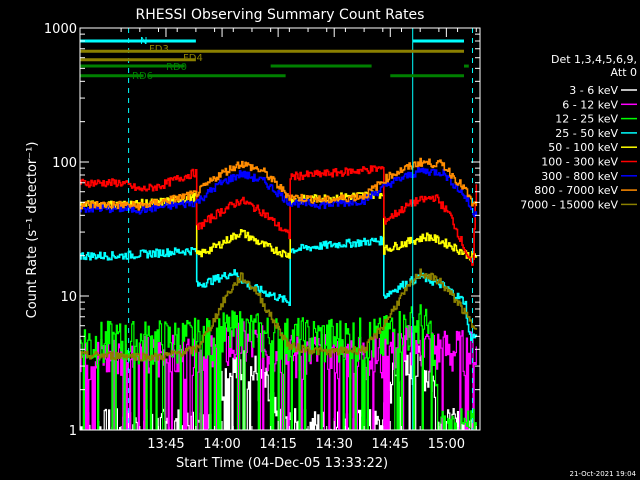 Image resolution: width=640 pixels, height=480 pixels. Describe the element at coordinates (586, 133) in the screenshot. I see `legend-entry-label-4: 25 - 50 keV` at that location.